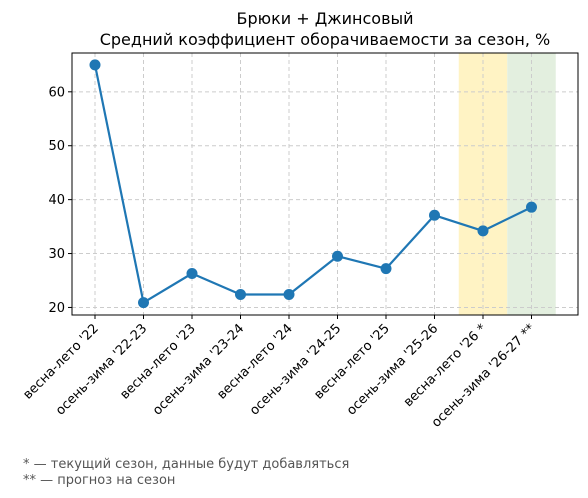 The height and width of the screenshot is (498, 588). I want to click on x-tick-label-5: осень-зима '24-25, so click(295, 369).